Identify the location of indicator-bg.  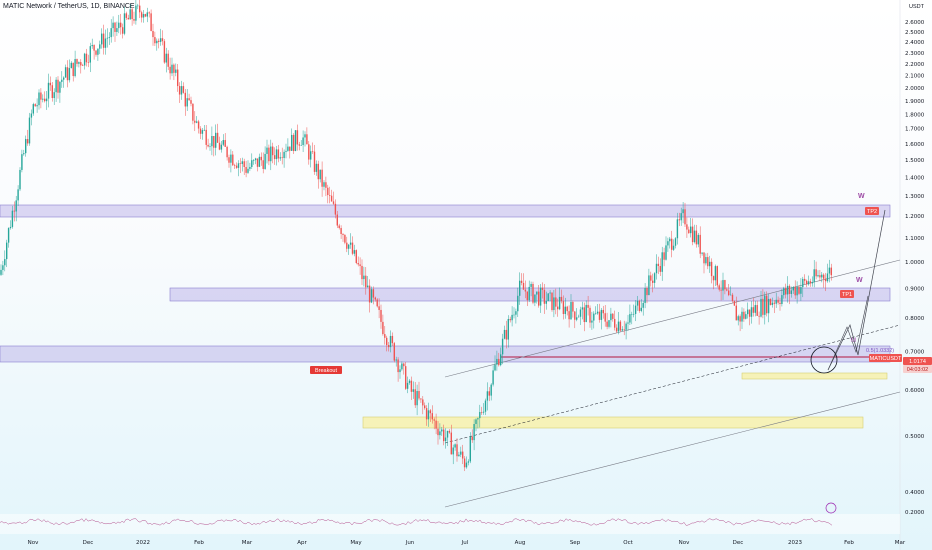
(450, 524).